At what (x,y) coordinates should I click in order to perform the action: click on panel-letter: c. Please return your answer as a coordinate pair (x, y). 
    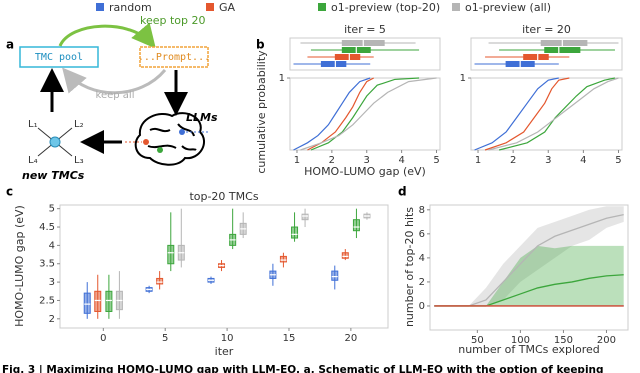
    Looking at the image, I should click on (9, 192).